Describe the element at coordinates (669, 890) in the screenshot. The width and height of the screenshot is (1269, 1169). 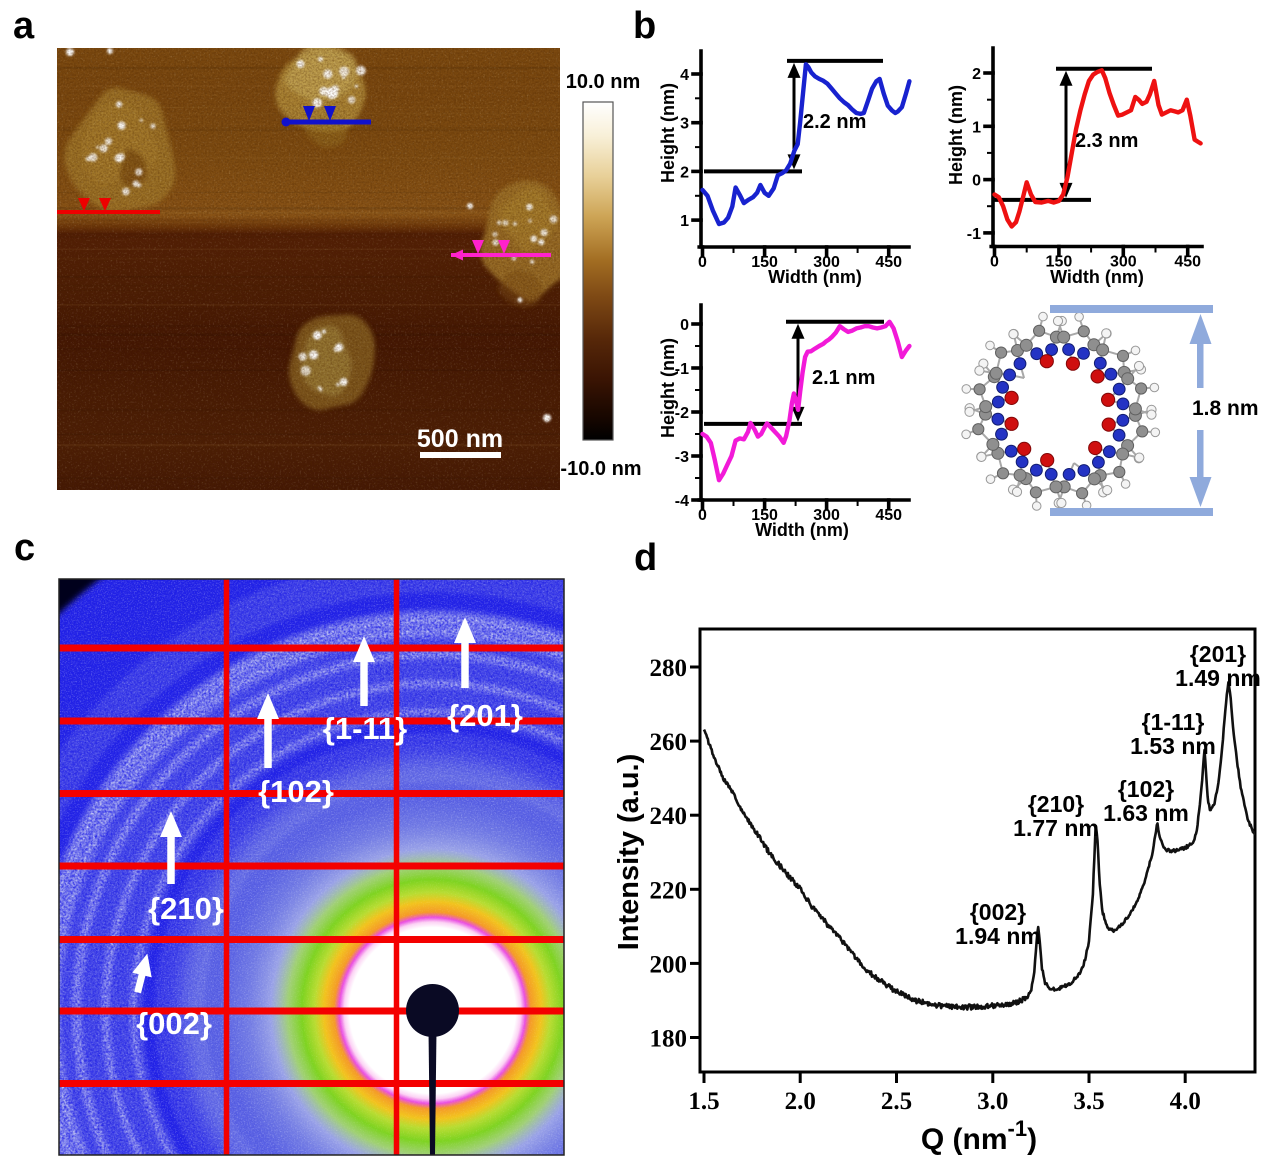
I see `svg-text: 220` at that location.